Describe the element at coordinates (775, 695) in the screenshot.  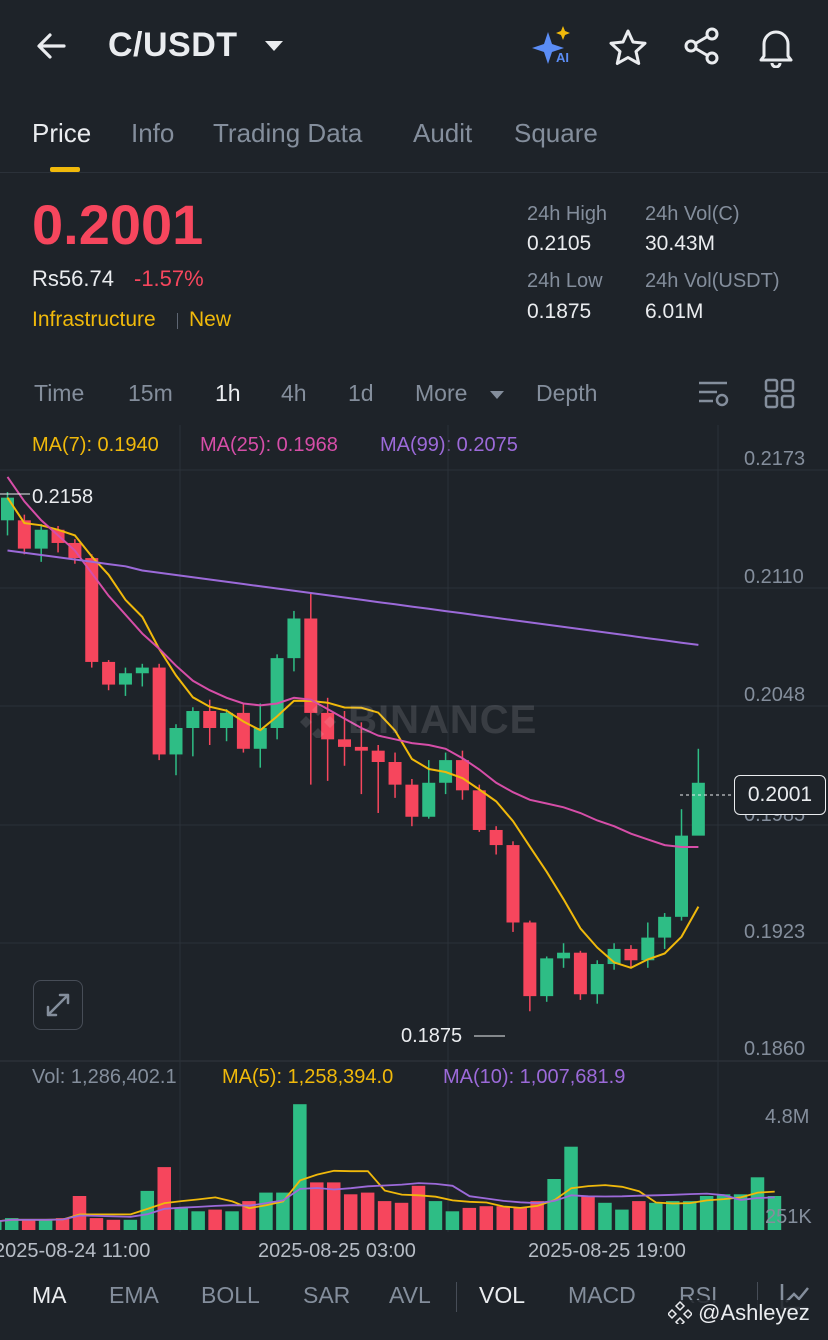
I see `y-axis-label: 0.2048` at that location.